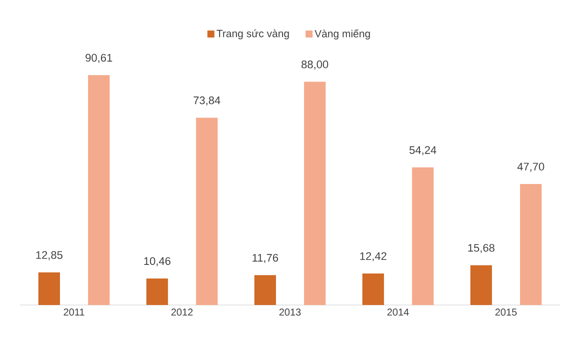 The height and width of the screenshot is (349, 578). Describe the element at coordinates (398, 312) in the screenshot. I see `x-tick-label: 2014` at that location.